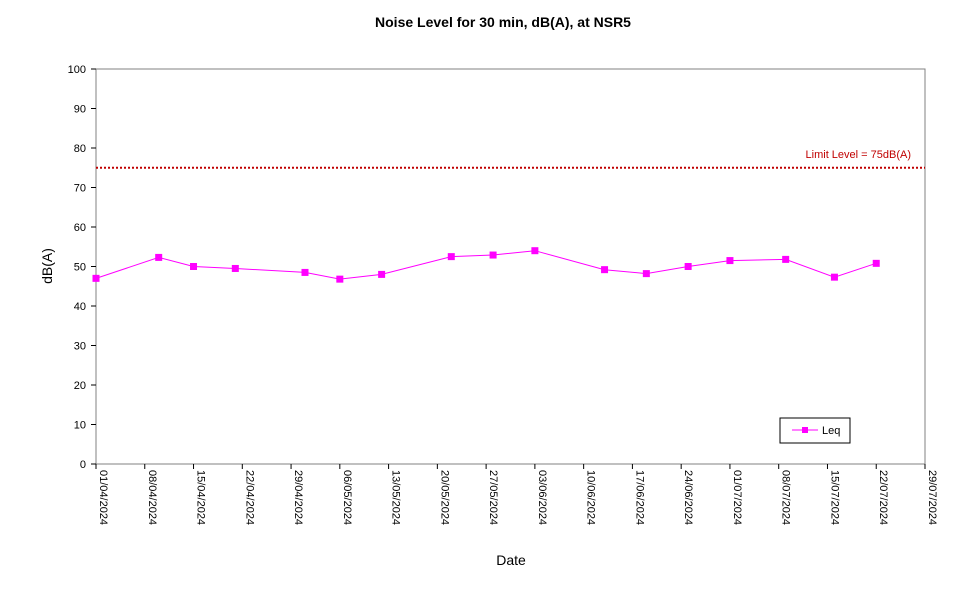  Describe the element at coordinates (80, 347) in the screenshot. I see `y-tick-label: 30` at that location.